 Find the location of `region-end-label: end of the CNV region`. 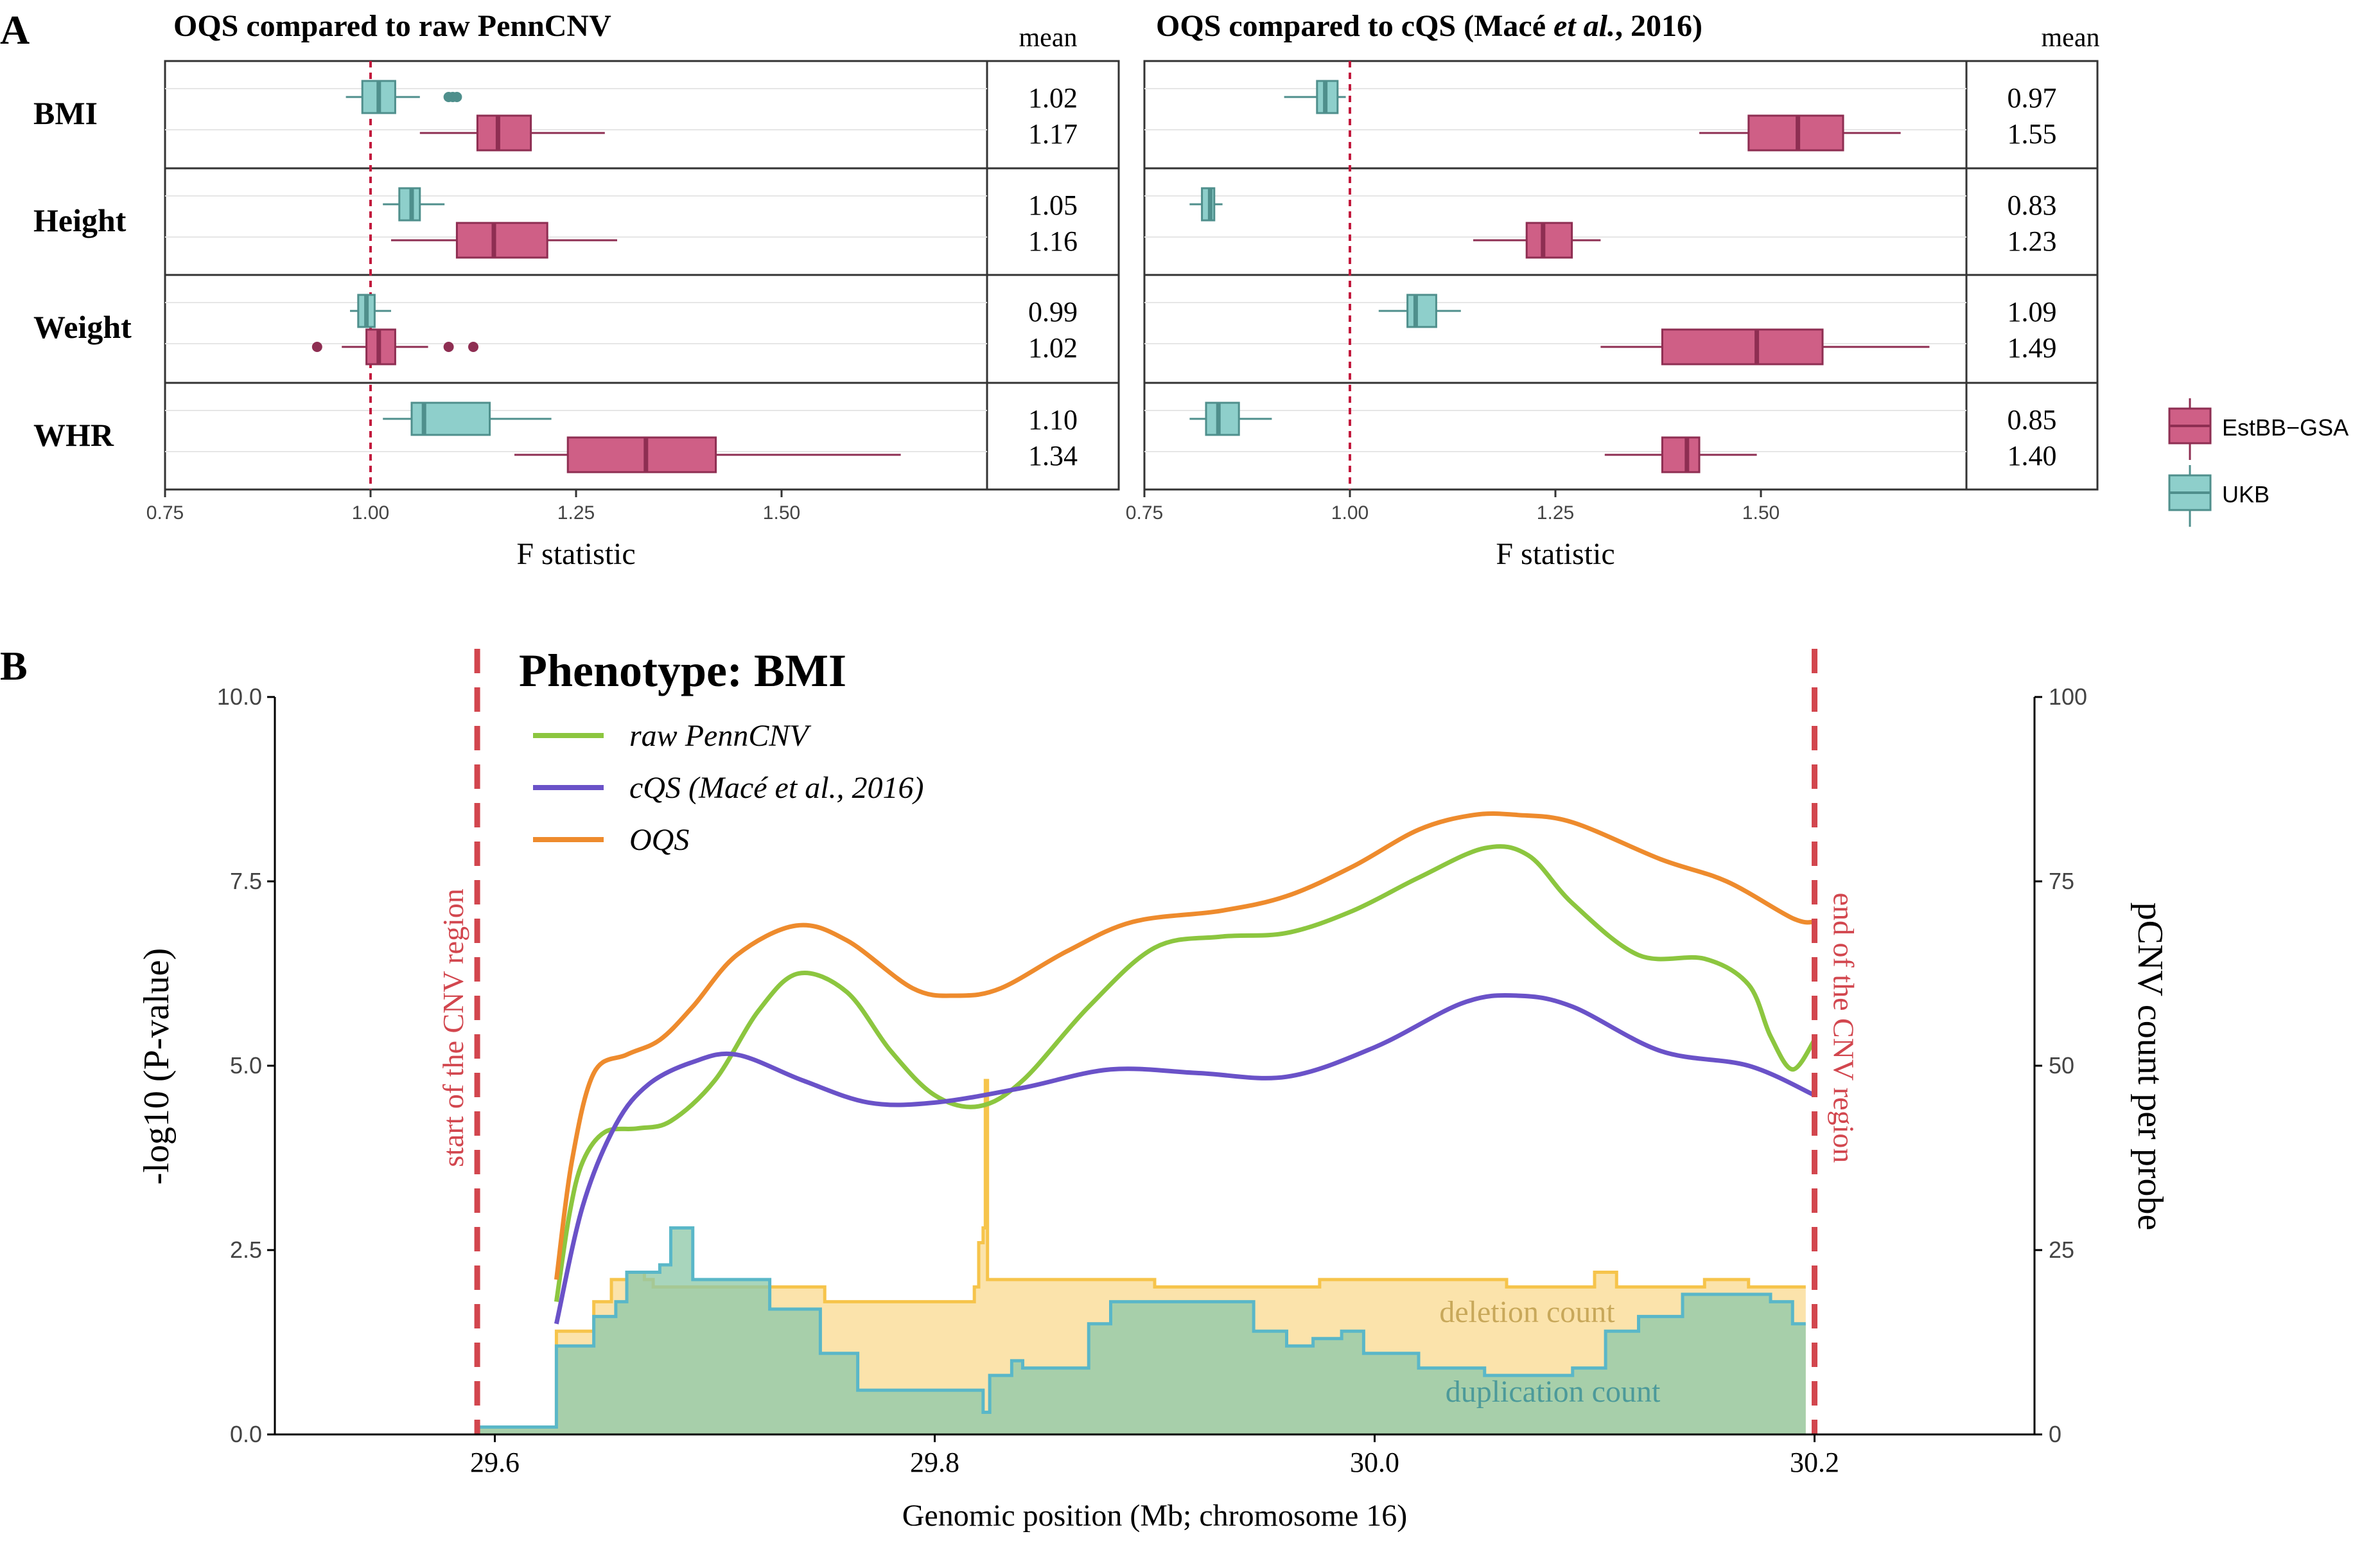

region-end-label: end of the CNV region is located at coordinates (1844, 1028).